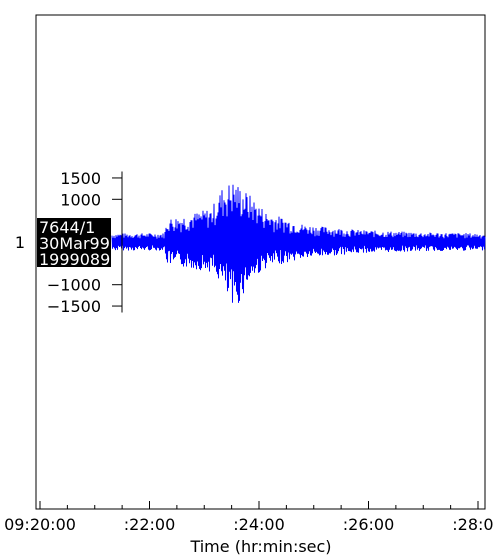  I want to click on y-axis: 1500 1000 −1000 −1500, so click(85, 242).